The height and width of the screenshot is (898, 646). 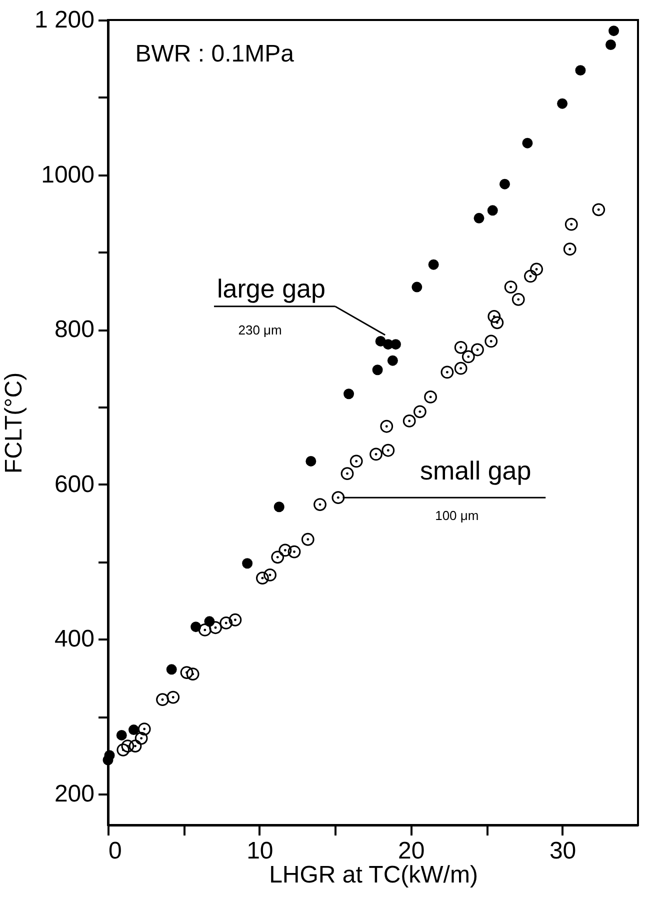 What do you see at coordinates (476, 470) in the screenshot?
I see `annotation: small gap` at bounding box center [476, 470].